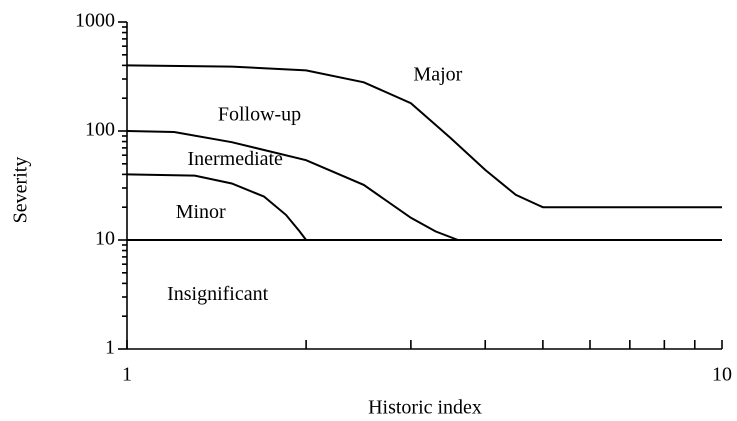 The image size is (737, 421). What do you see at coordinates (235, 159) in the screenshot?
I see `annotation: Inermediate` at bounding box center [235, 159].